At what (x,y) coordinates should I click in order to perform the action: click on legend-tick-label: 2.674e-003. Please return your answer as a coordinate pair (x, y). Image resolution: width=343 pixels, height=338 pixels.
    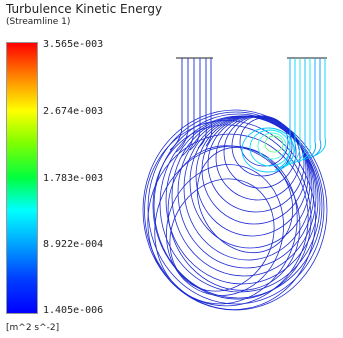
    Looking at the image, I should click on (73, 111).